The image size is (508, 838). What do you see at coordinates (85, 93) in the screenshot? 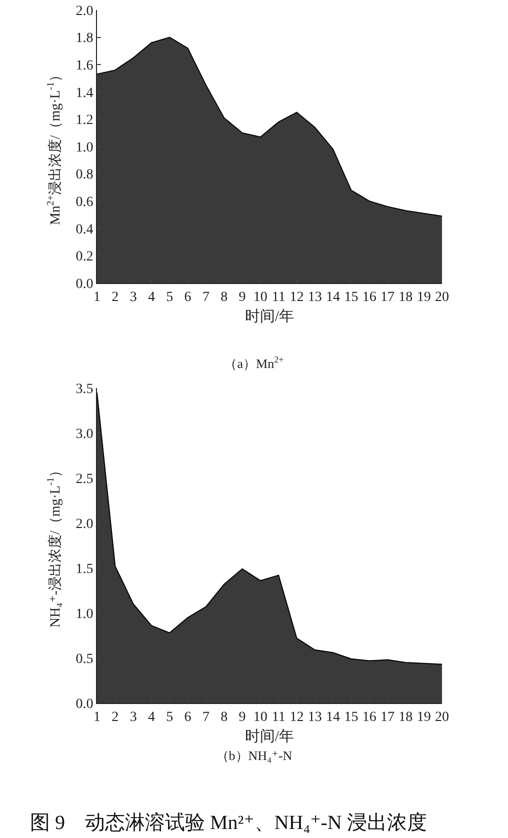
I see `y-tick-label: 1.4` at bounding box center [85, 93].